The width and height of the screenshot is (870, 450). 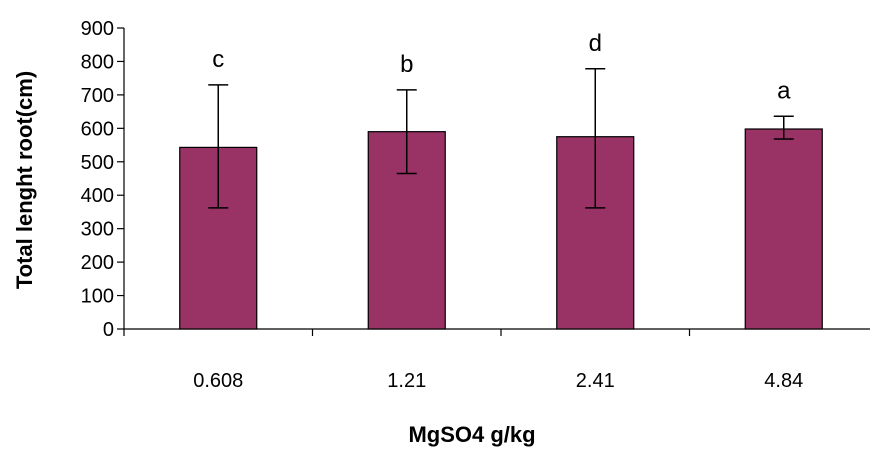 I want to click on y-tick-label: 100, so click(x=97, y=297).